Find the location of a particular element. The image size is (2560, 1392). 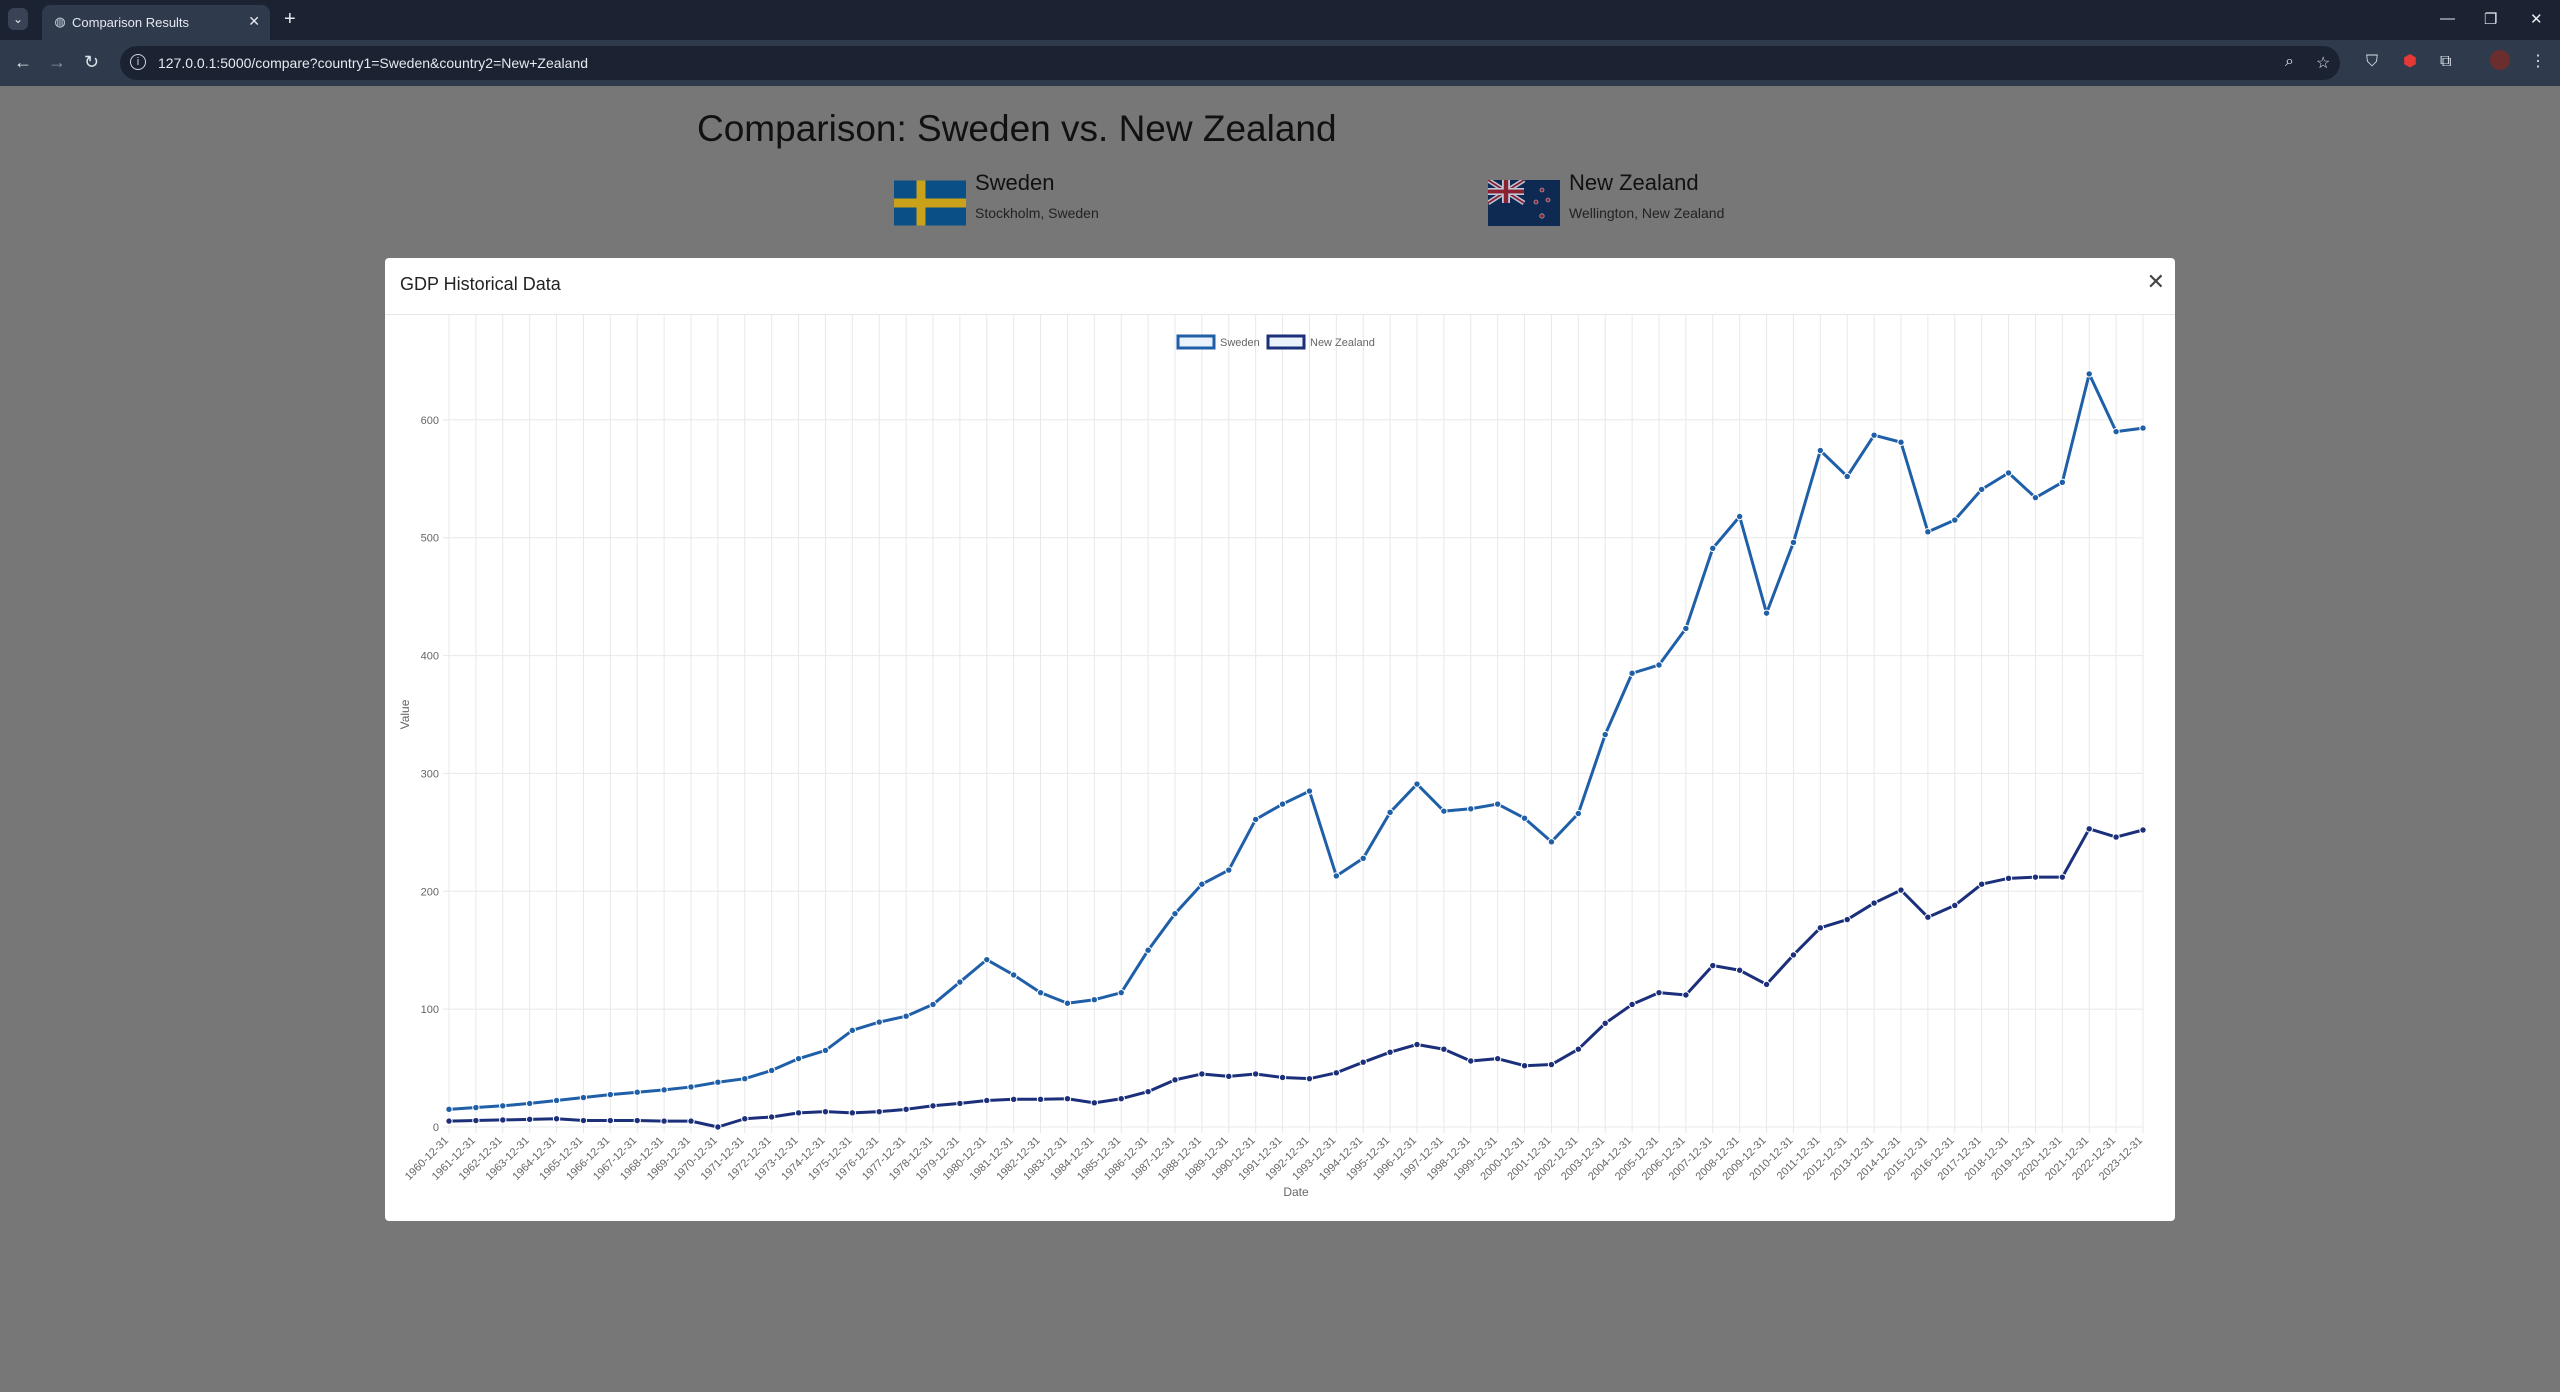

minimize-icon: — is located at coordinates (2447, 18).